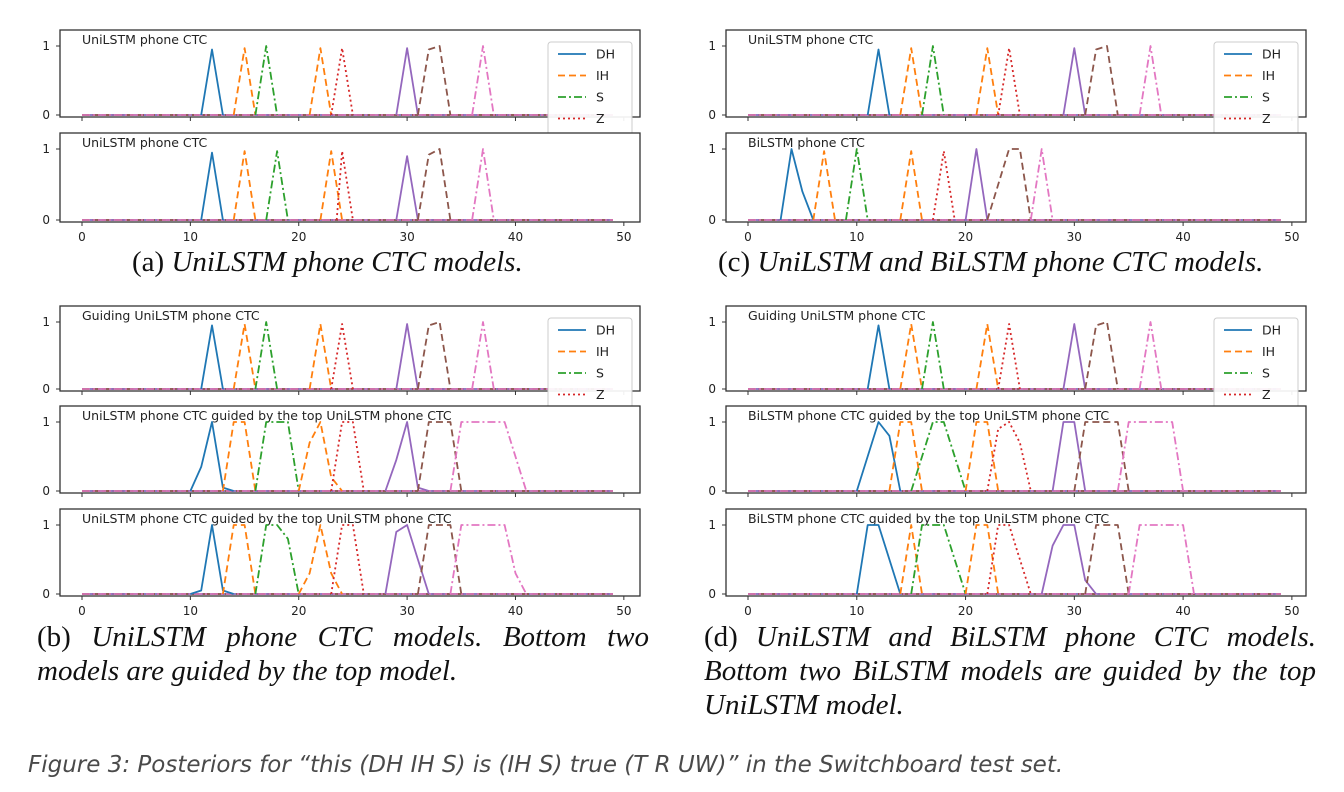 This screenshot has height=792, width=1344. I want to click on x-tick-label: 30, so click(1074, 611).